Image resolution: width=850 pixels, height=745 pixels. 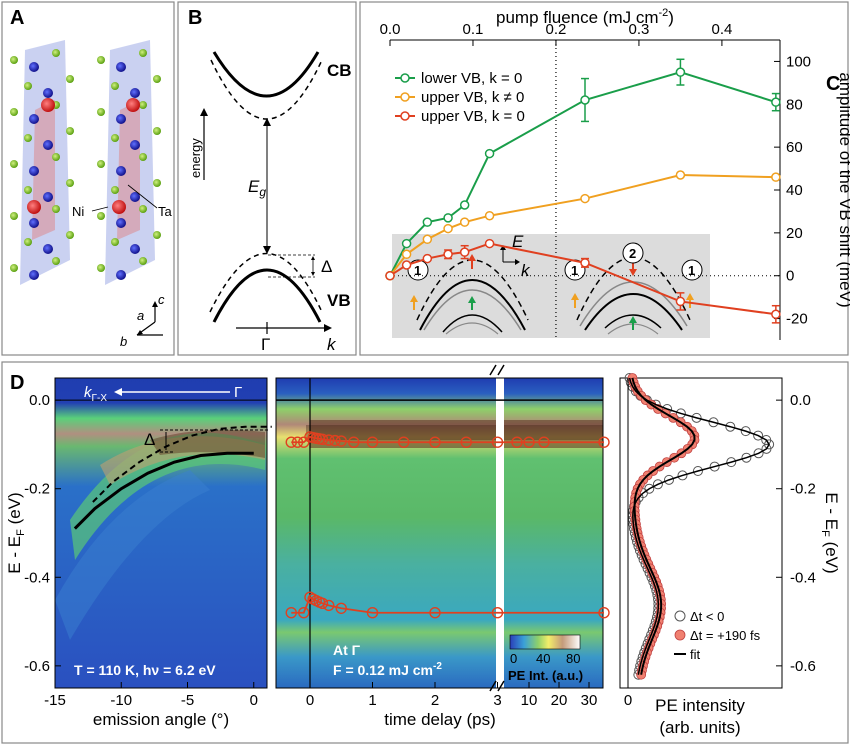 I want to click on band-schematic, so click(x=266, y=192).